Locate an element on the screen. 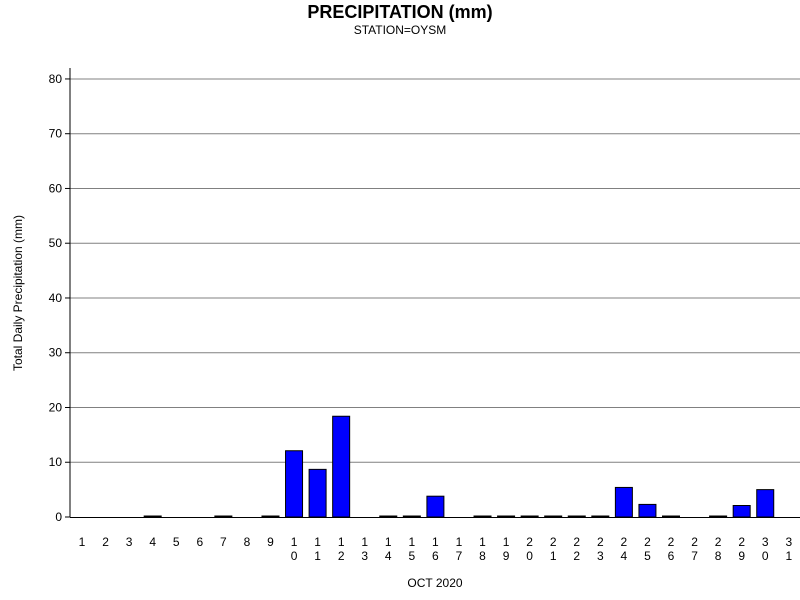 The image size is (800, 600). y-tick-label: 30 is located at coordinates (56, 353).